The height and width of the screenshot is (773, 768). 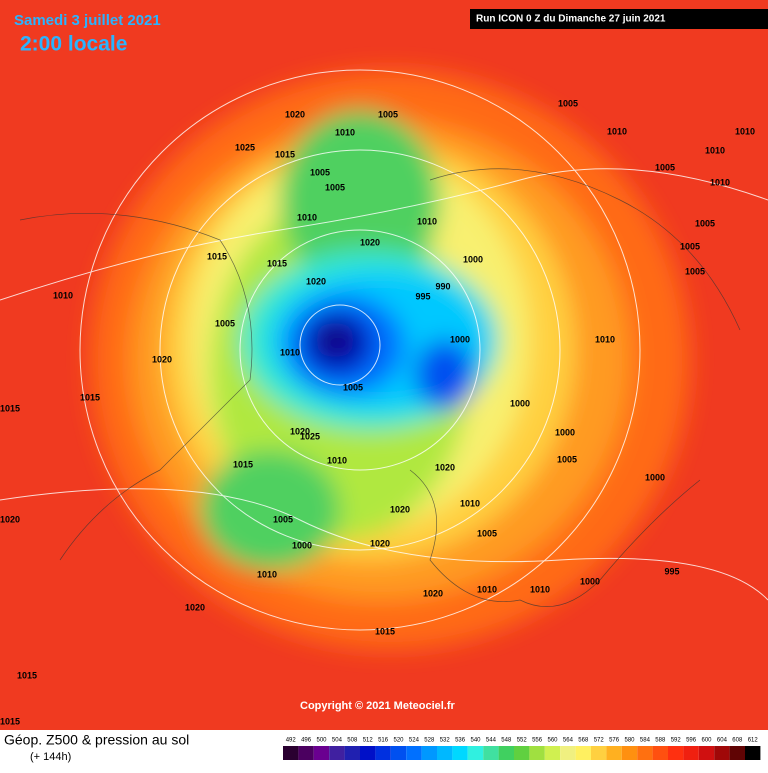 What do you see at coordinates (706, 741) in the screenshot?
I see `legend-label: 600` at bounding box center [706, 741].